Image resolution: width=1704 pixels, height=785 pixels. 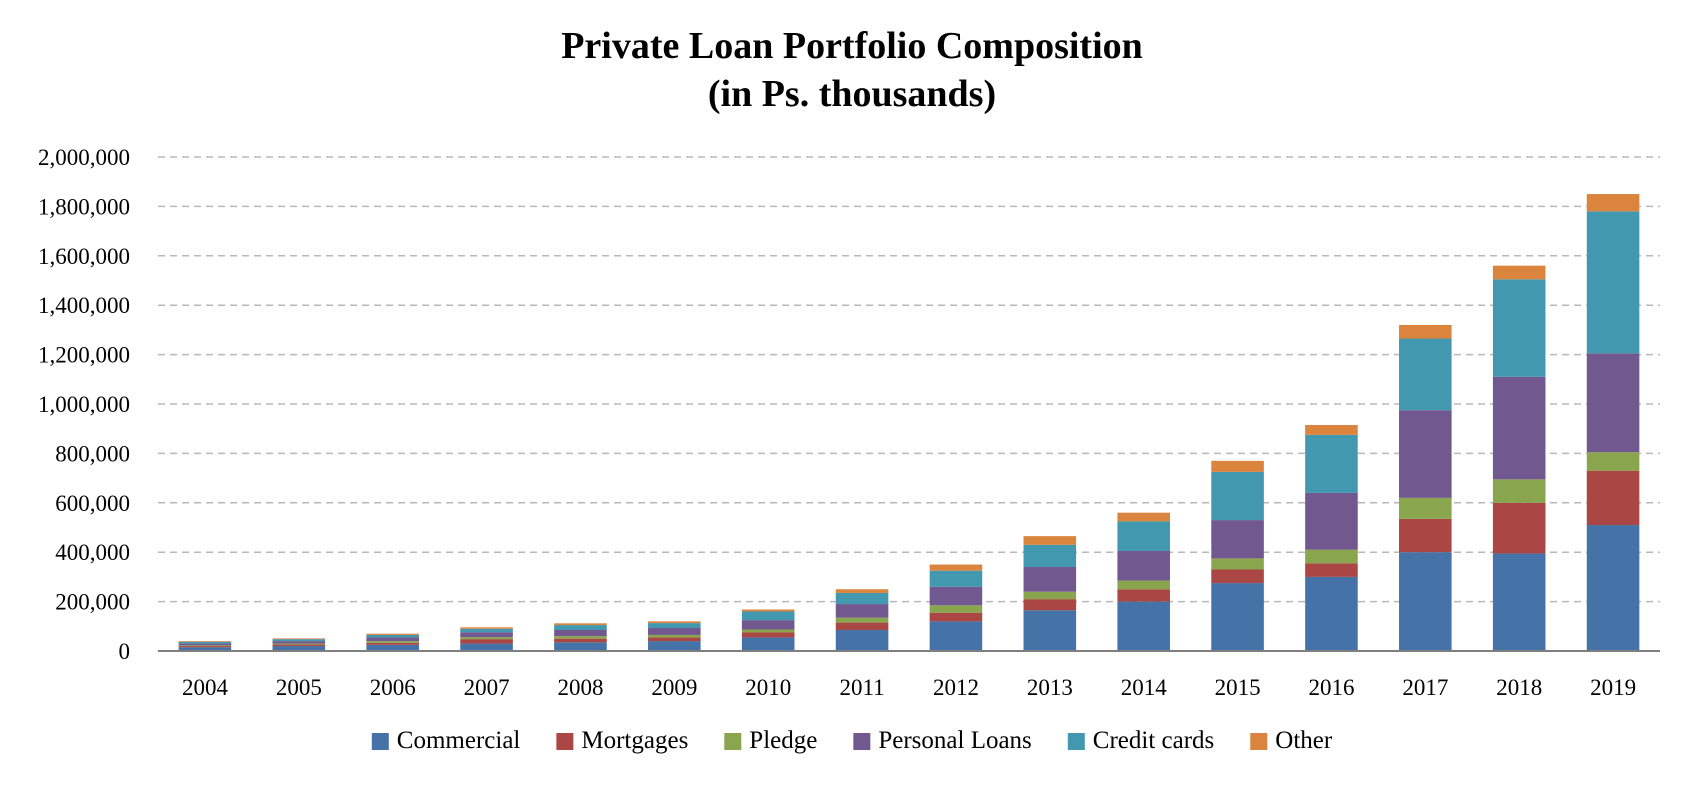 I want to click on x-tick-label: 2012, so click(x=956, y=687).